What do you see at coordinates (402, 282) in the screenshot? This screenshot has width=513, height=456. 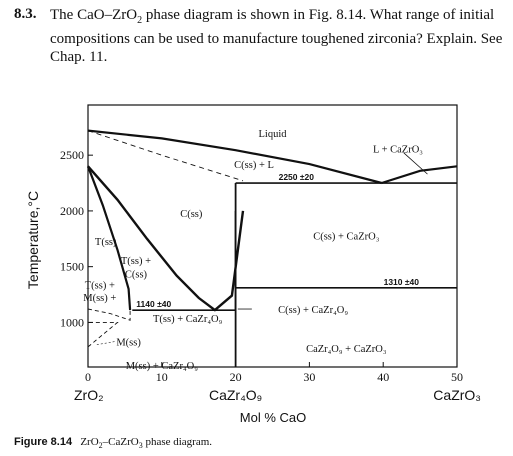 I see `isotherm-label: 1310 ±40` at bounding box center [402, 282].